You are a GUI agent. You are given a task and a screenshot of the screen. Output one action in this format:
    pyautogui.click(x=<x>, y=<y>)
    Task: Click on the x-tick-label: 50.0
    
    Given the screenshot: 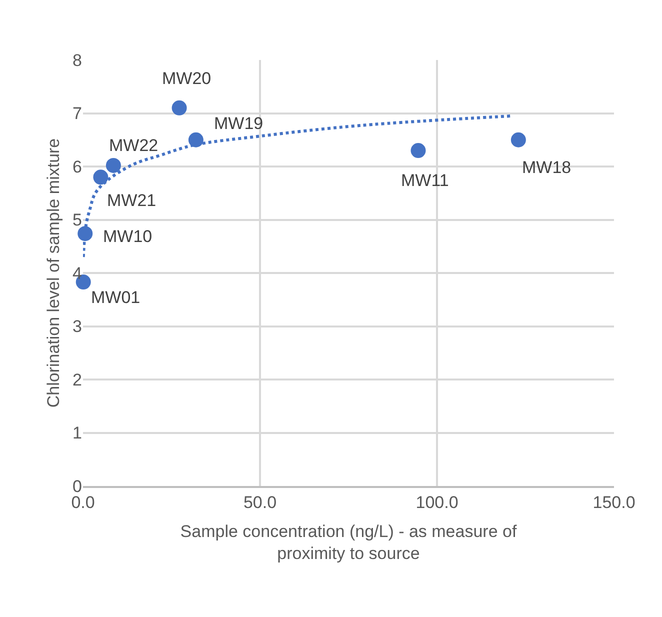 What is the action you would take?
    pyautogui.click(x=260, y=502)
    